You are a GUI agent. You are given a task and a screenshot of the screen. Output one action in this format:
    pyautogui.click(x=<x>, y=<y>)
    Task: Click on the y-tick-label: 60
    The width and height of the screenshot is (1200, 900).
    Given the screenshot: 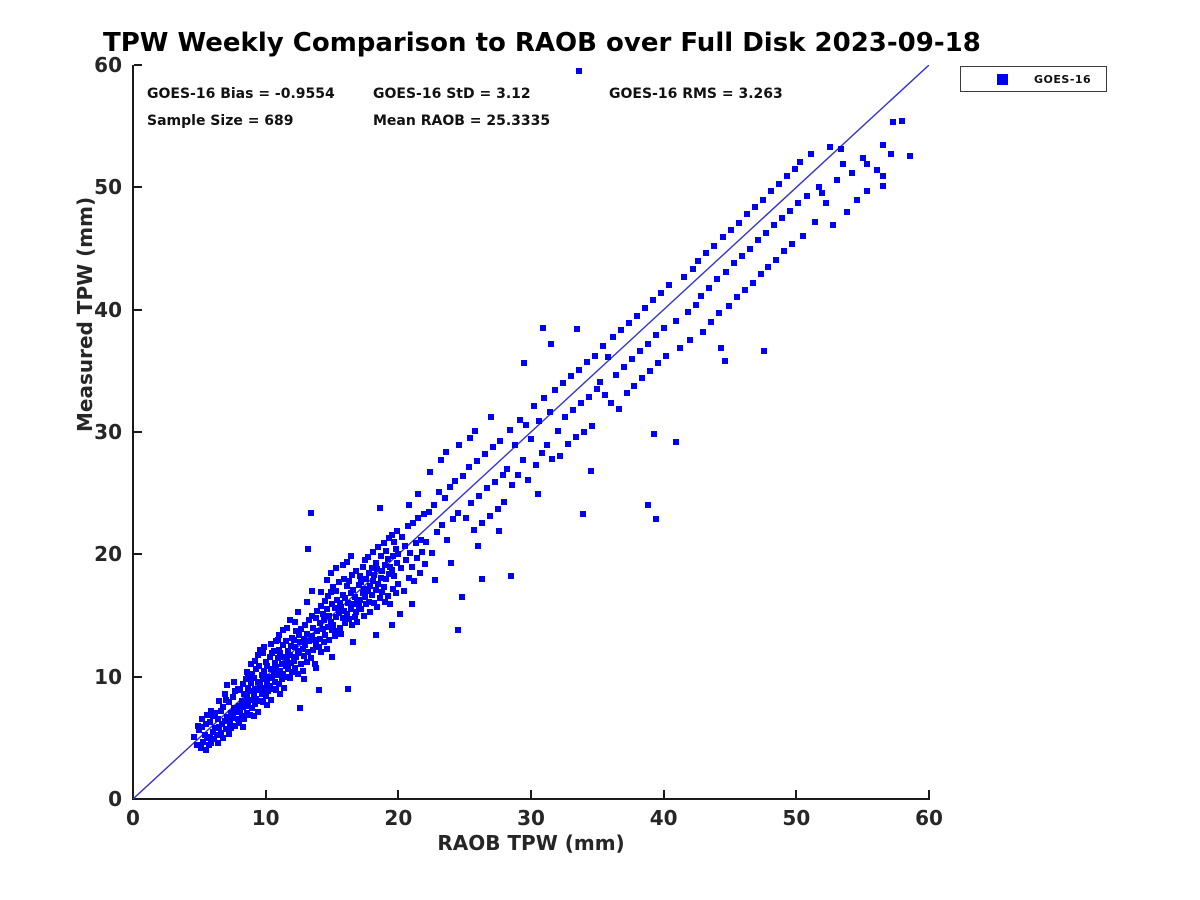 What is the action you would take?
    pyautogui.click(x=108, y=65)
    